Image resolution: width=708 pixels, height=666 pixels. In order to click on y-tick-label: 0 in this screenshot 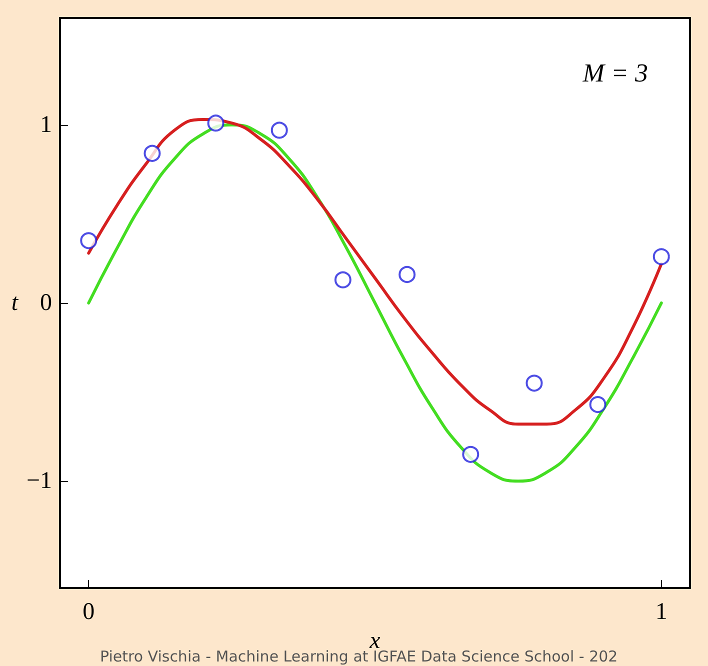, I will do `click(46, 303)`.